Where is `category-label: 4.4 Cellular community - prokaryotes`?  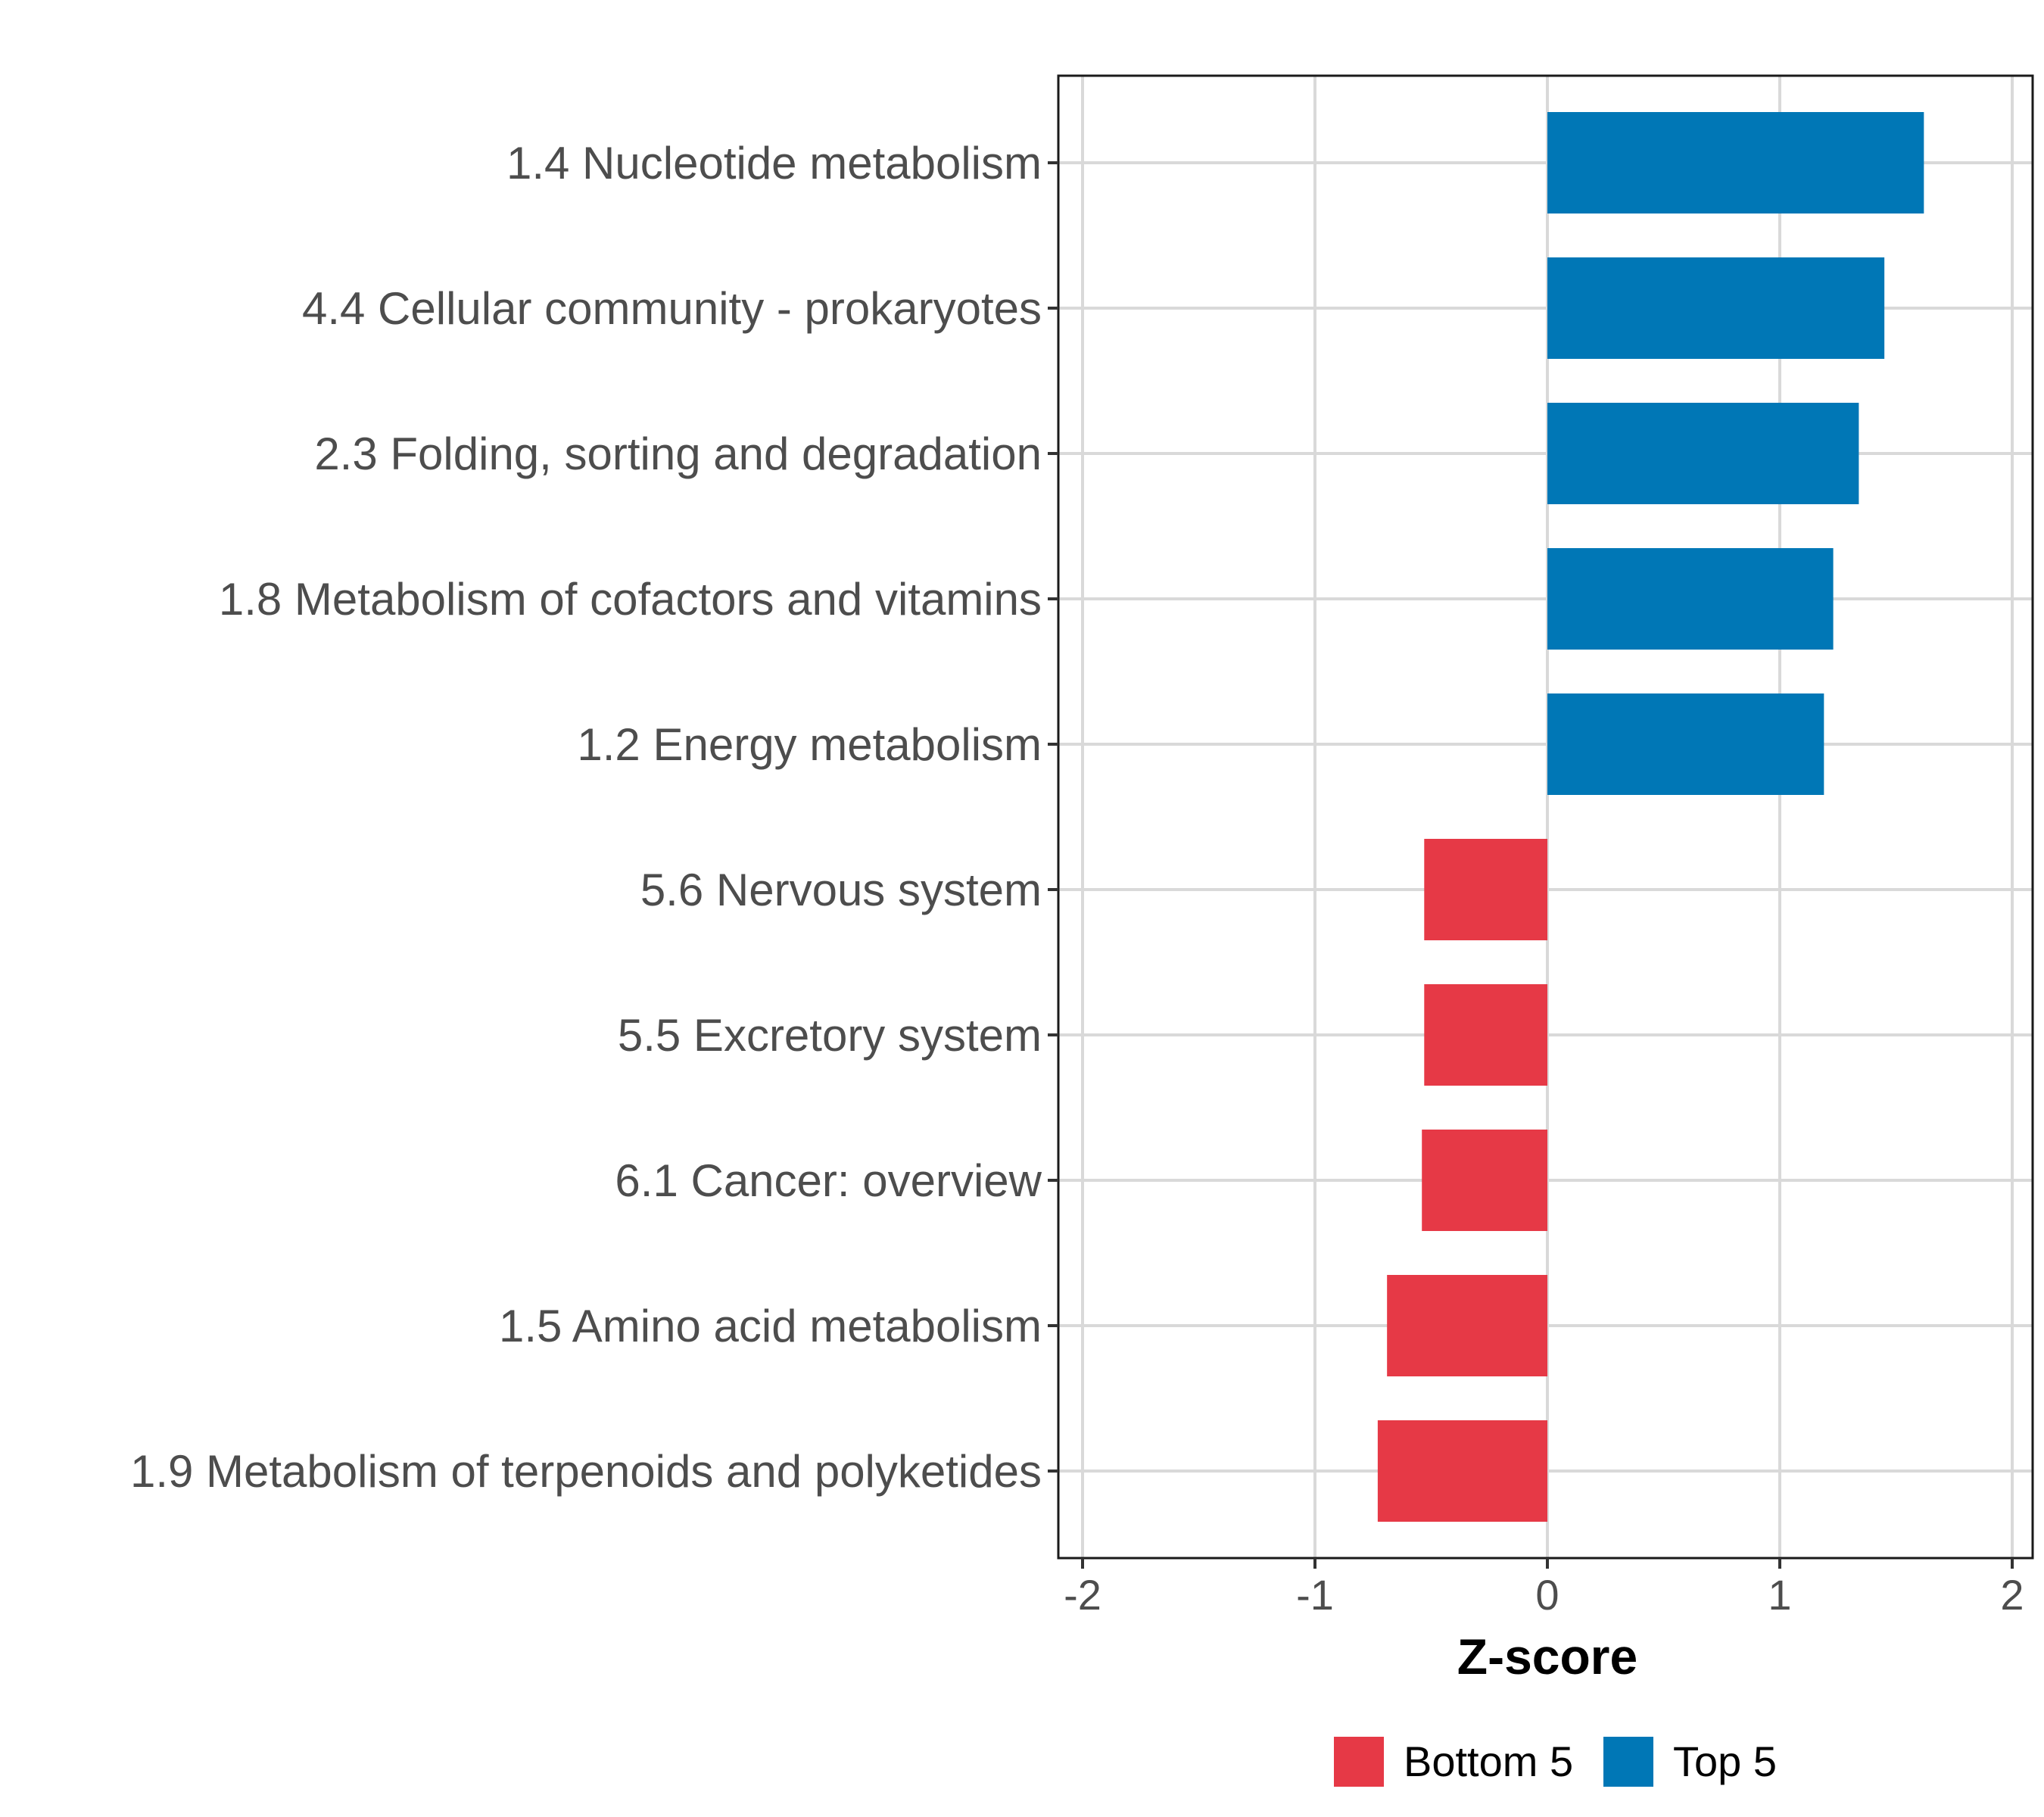
category-label: 4.4 Cellular community - prokaryotes is located at coordinates (672, 308).